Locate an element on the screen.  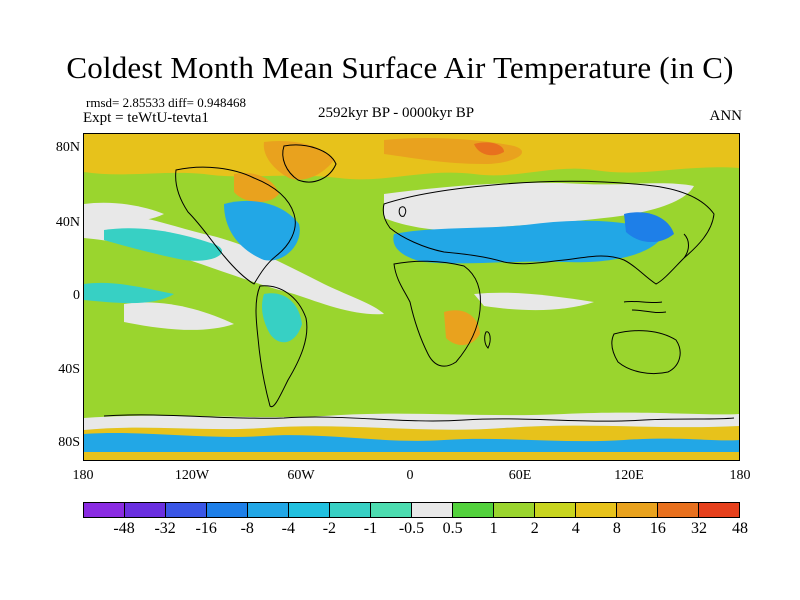
colorbar-label: -0.5 is located at coordinates (411, 528).